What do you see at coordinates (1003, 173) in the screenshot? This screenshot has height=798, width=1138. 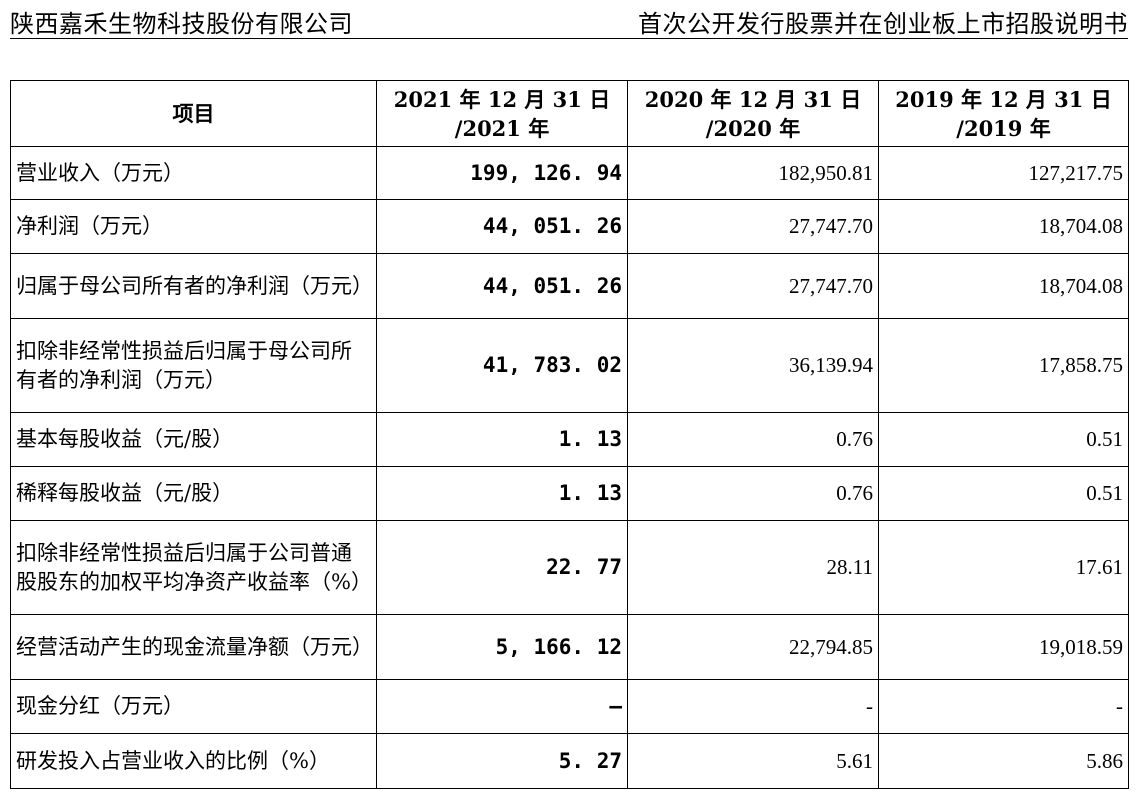 I see `value-2019: 127,217.75` at bounding box center [1003, 173].